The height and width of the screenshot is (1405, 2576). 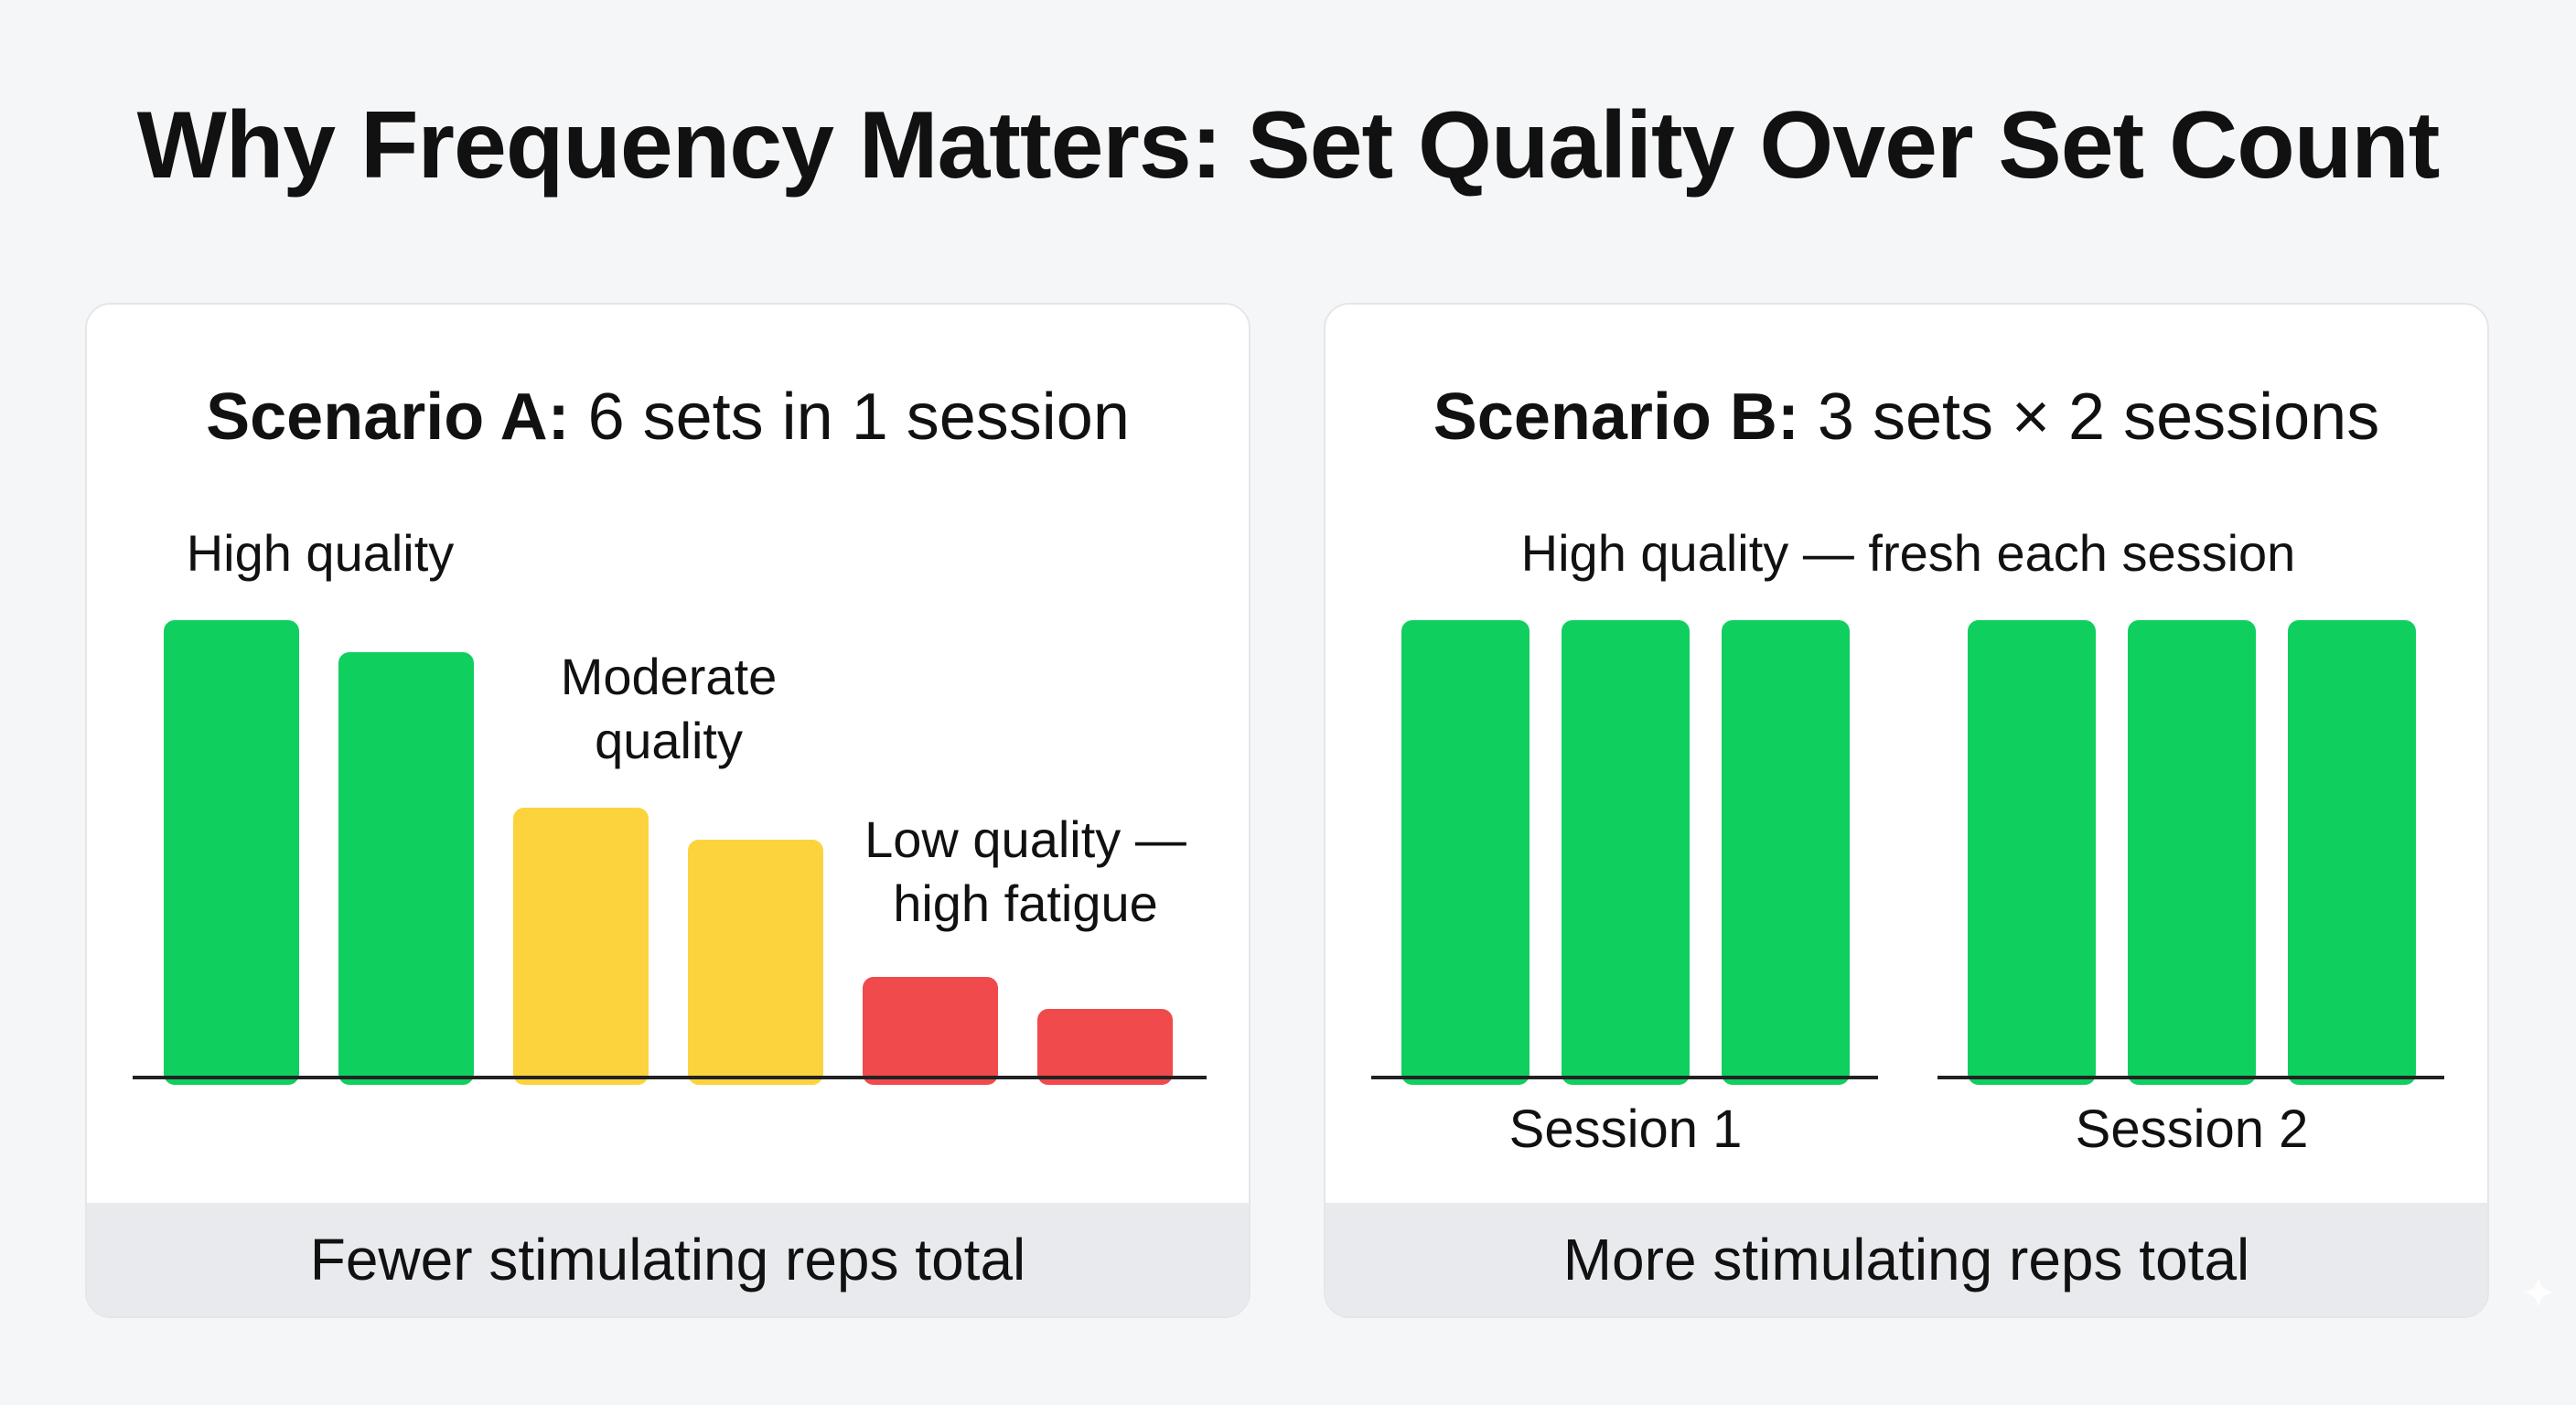 What do you see at coordinates (669, 740) in the screenshot?
I see `scenario-a-moderate-quality-label-line-2: quality` at bounding box center [669, 740].